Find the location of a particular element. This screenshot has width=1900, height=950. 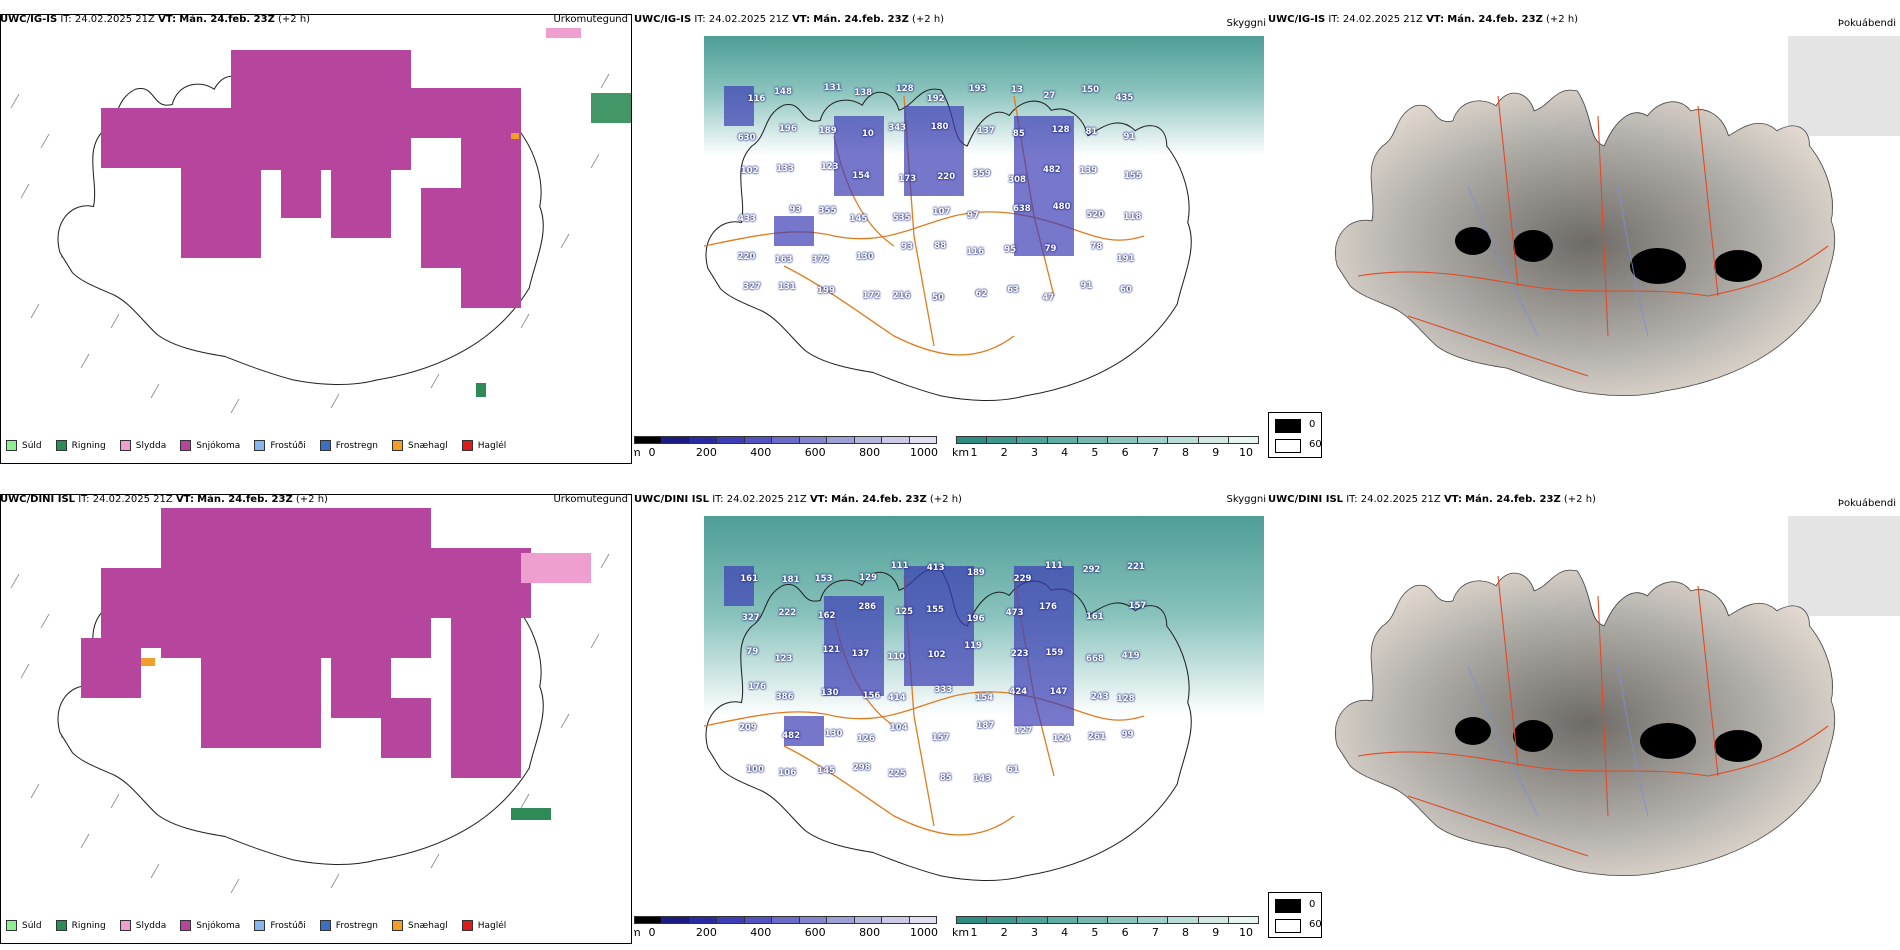

visibility-spot-label: 119 is located at coordinates (973, 646).